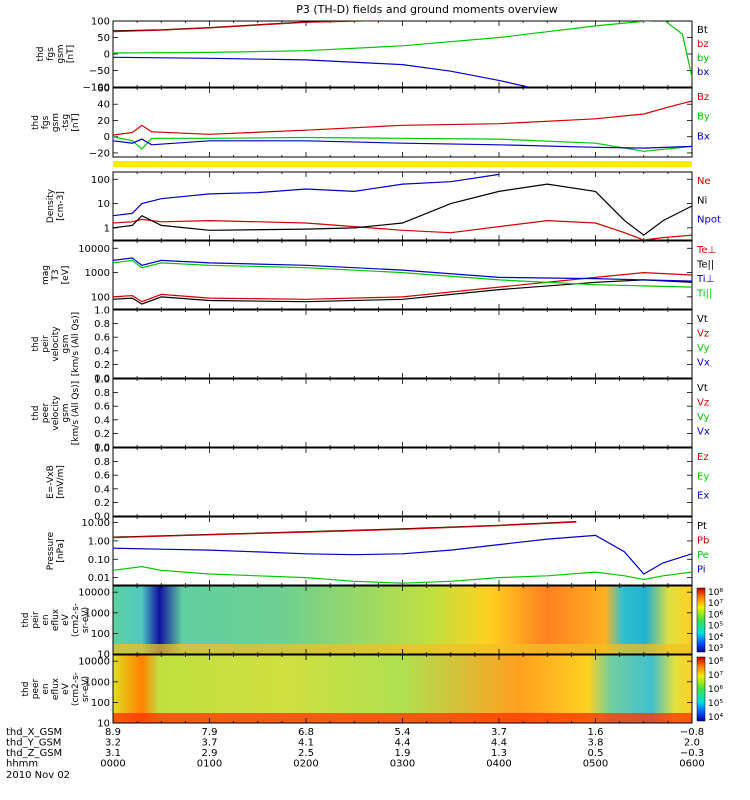 The image size is (750, 800). What do you see at coordinates (51, 205) in the screenshot?
I see `y-axis-label: Density` at bounding box center [51, 205].